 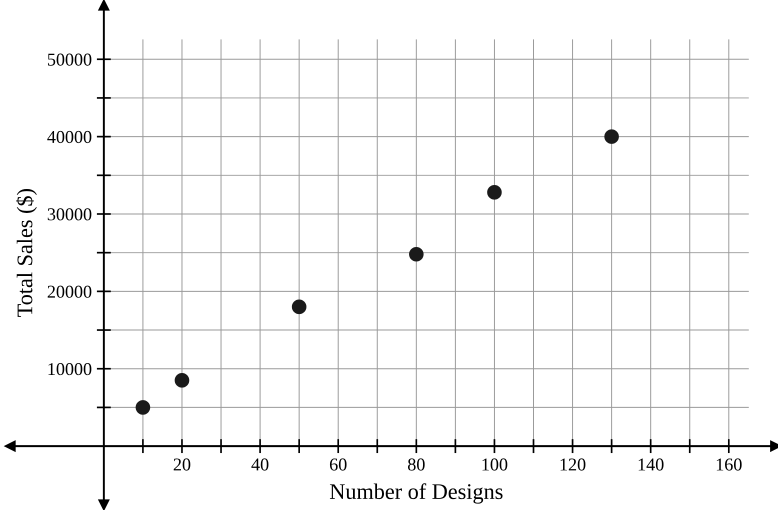 What do you see at coordinates (182, 464) in the screenshot?
I see `x-tick-label: 20` at bounding box center [182, 464].